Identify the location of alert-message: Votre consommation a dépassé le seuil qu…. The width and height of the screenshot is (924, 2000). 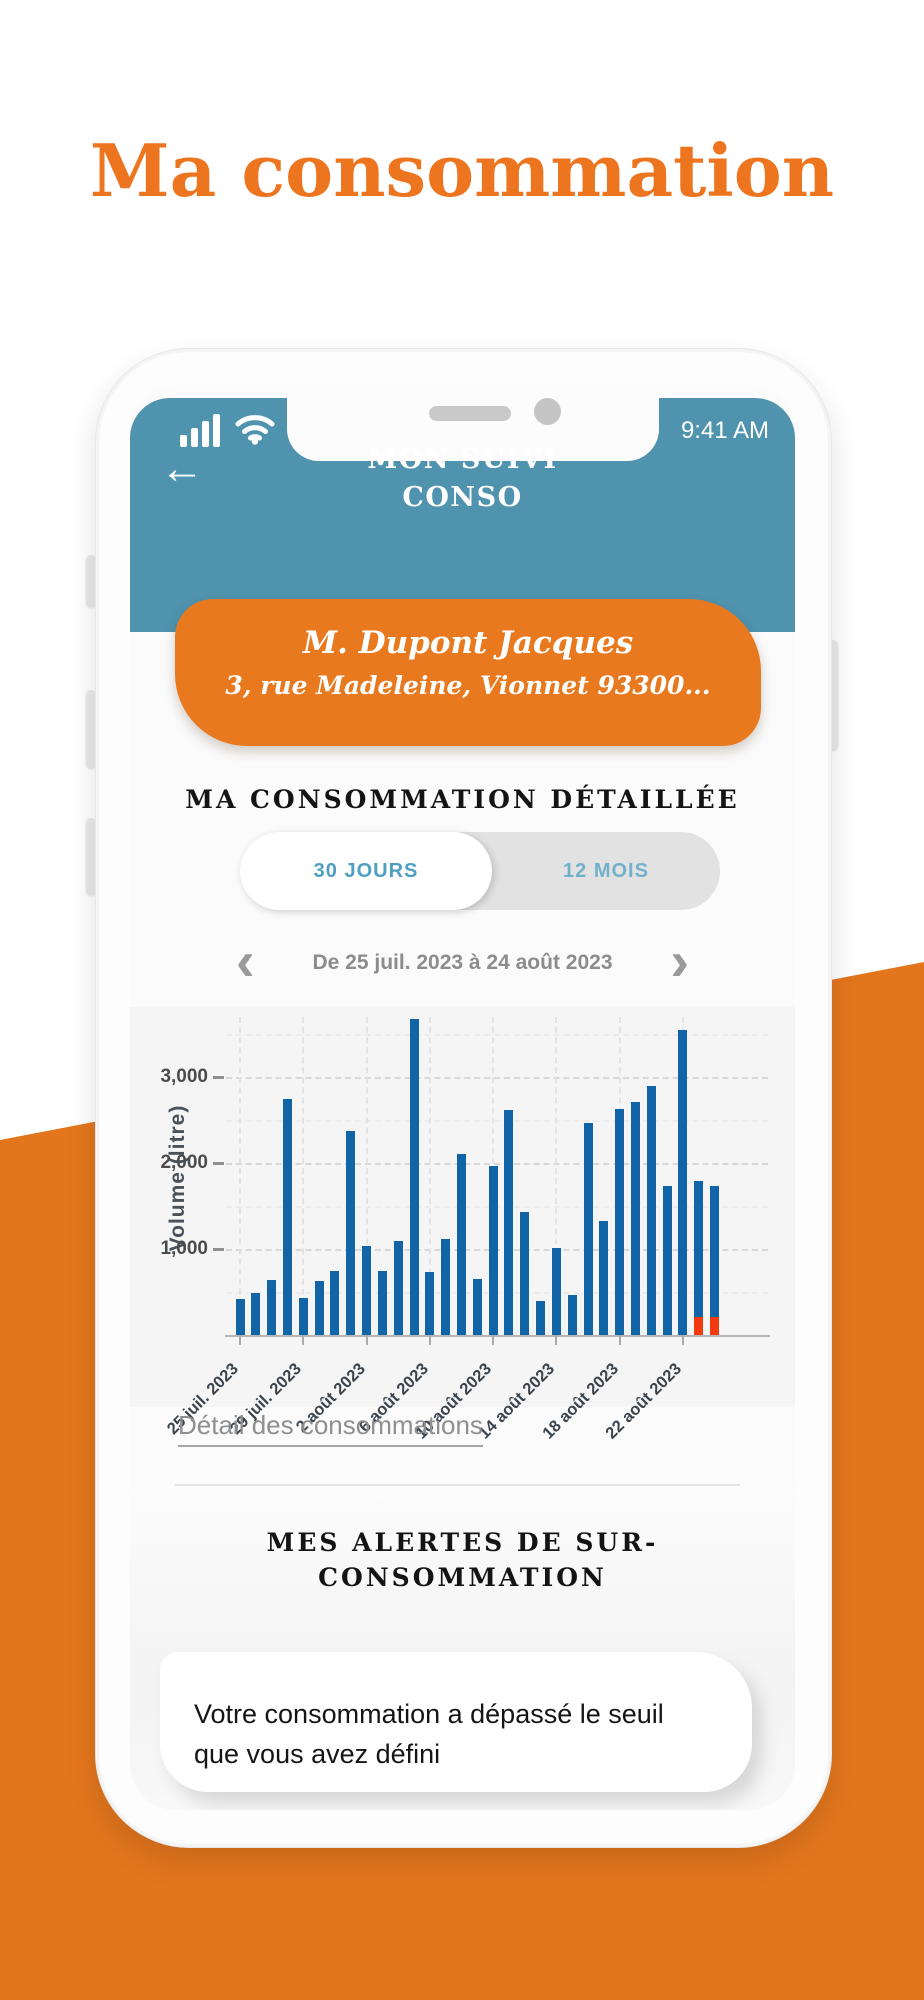
(429, 1734).